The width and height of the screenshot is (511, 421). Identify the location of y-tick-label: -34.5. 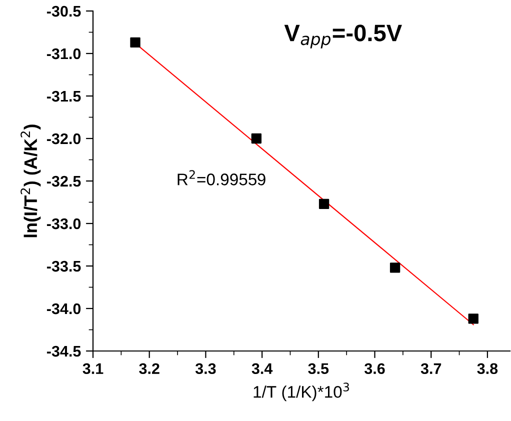
(63, 351).